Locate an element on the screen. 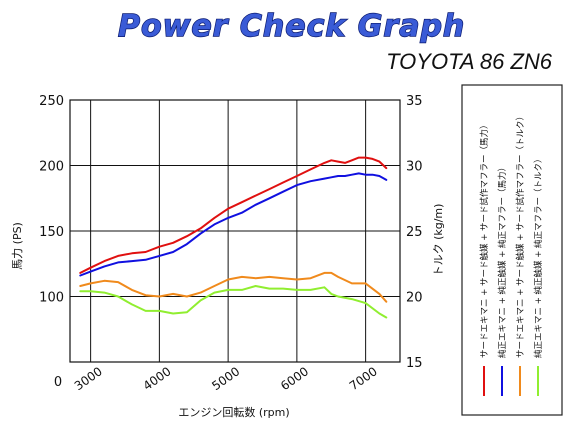 The width and height of the screenshot is (574, 429). x-tick-label: 5000 is located at coordinates (225, 378).